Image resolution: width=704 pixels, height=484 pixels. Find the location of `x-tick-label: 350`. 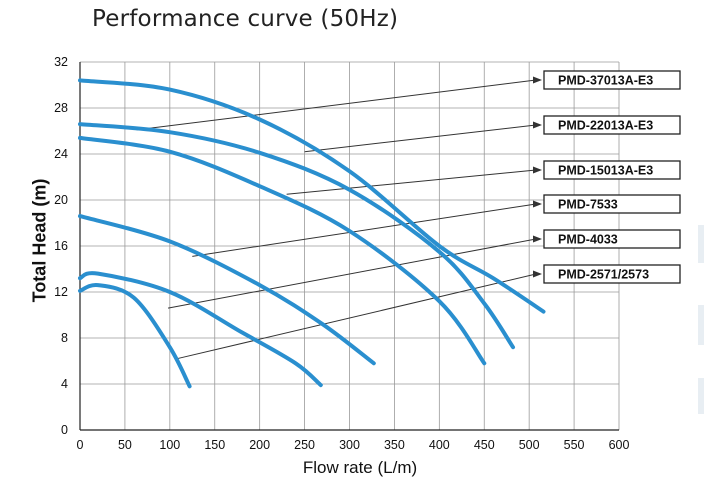

x-tick-label: 350 is located at coordinates (394, 445).